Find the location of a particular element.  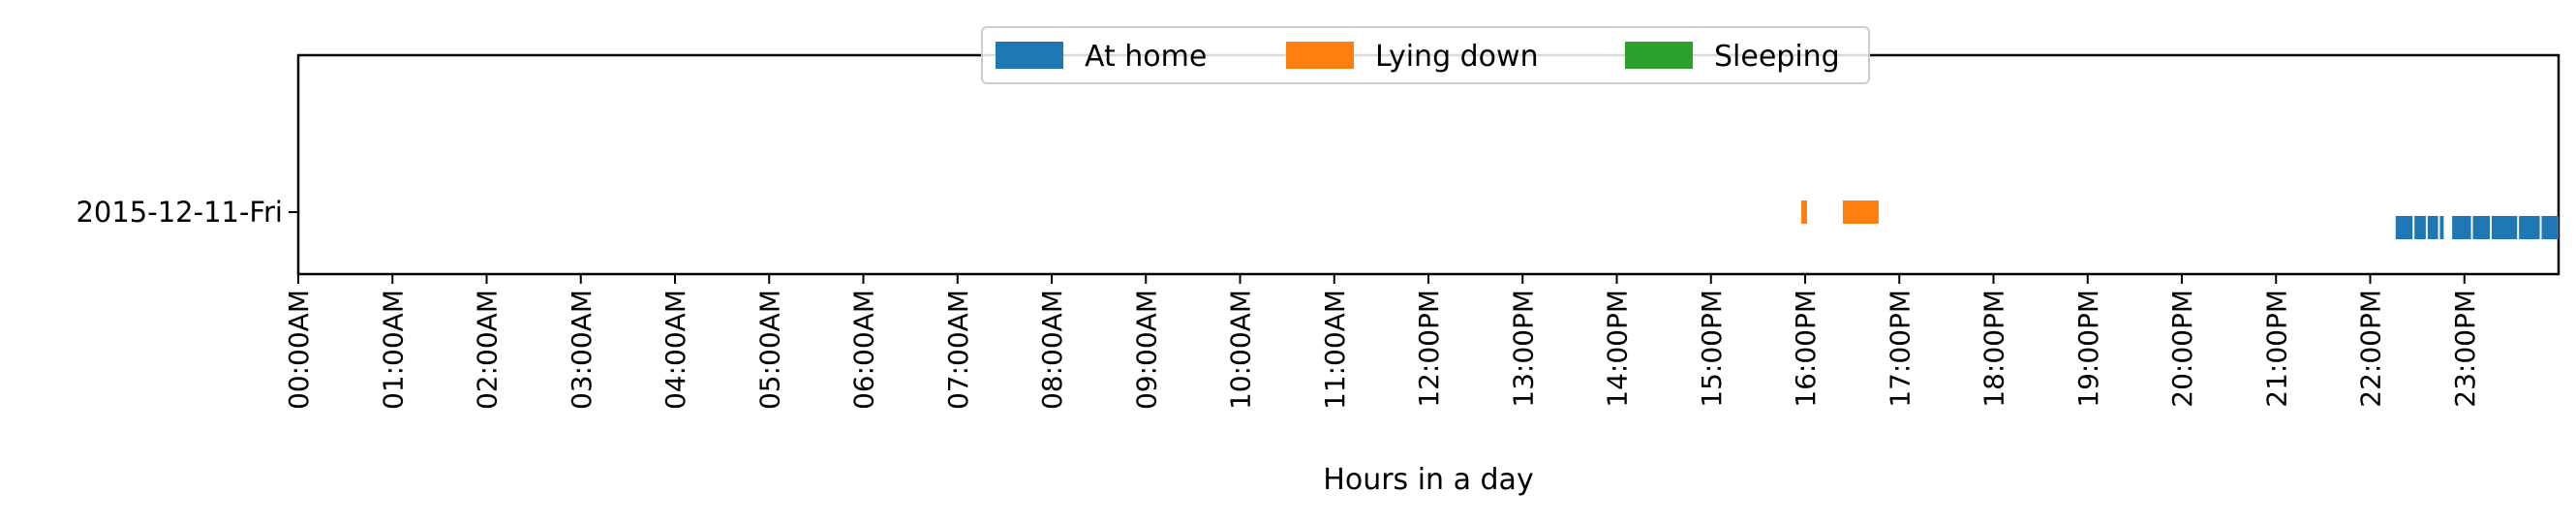

x-tick-label: 00:00AM is located at coordinates (299, 350).